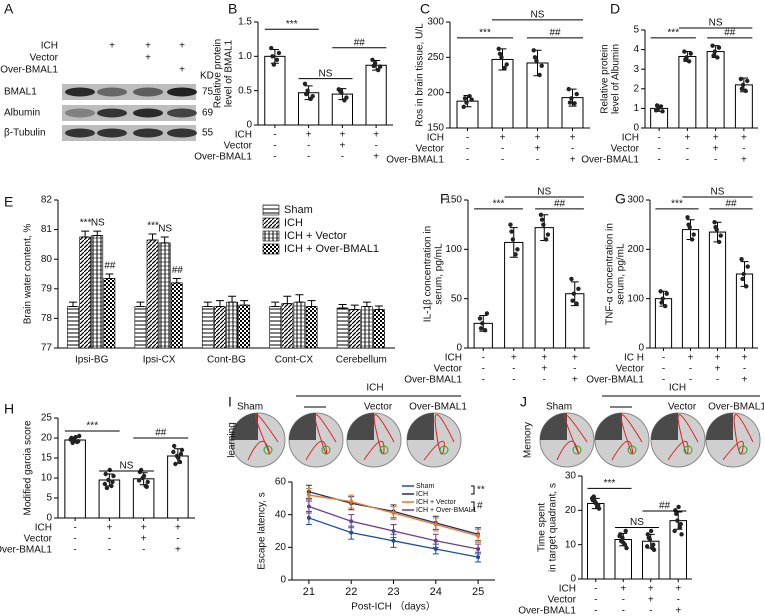  What do you see at coordinates (25, 133) in the screenshot?
I see `band-name: β-Tubulin` at bounding box center [25, 133].